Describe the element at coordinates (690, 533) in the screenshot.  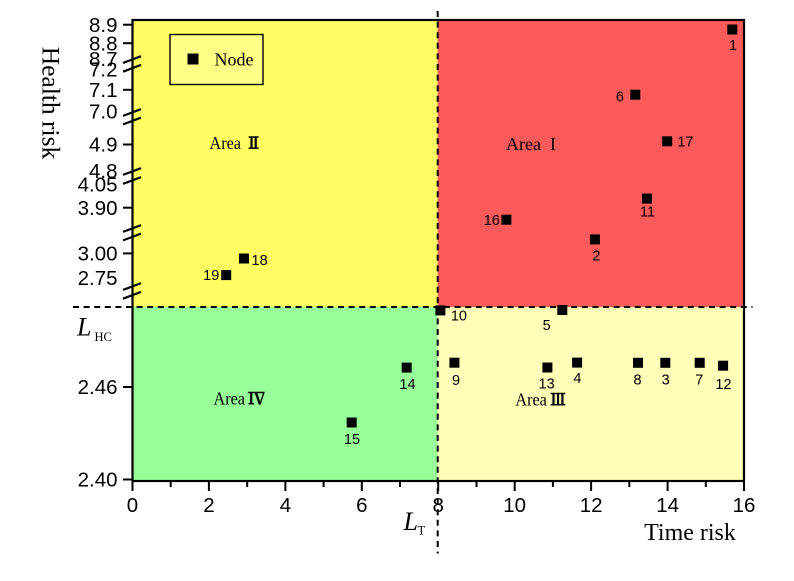
I see `svg-text: Time risk` at that location.